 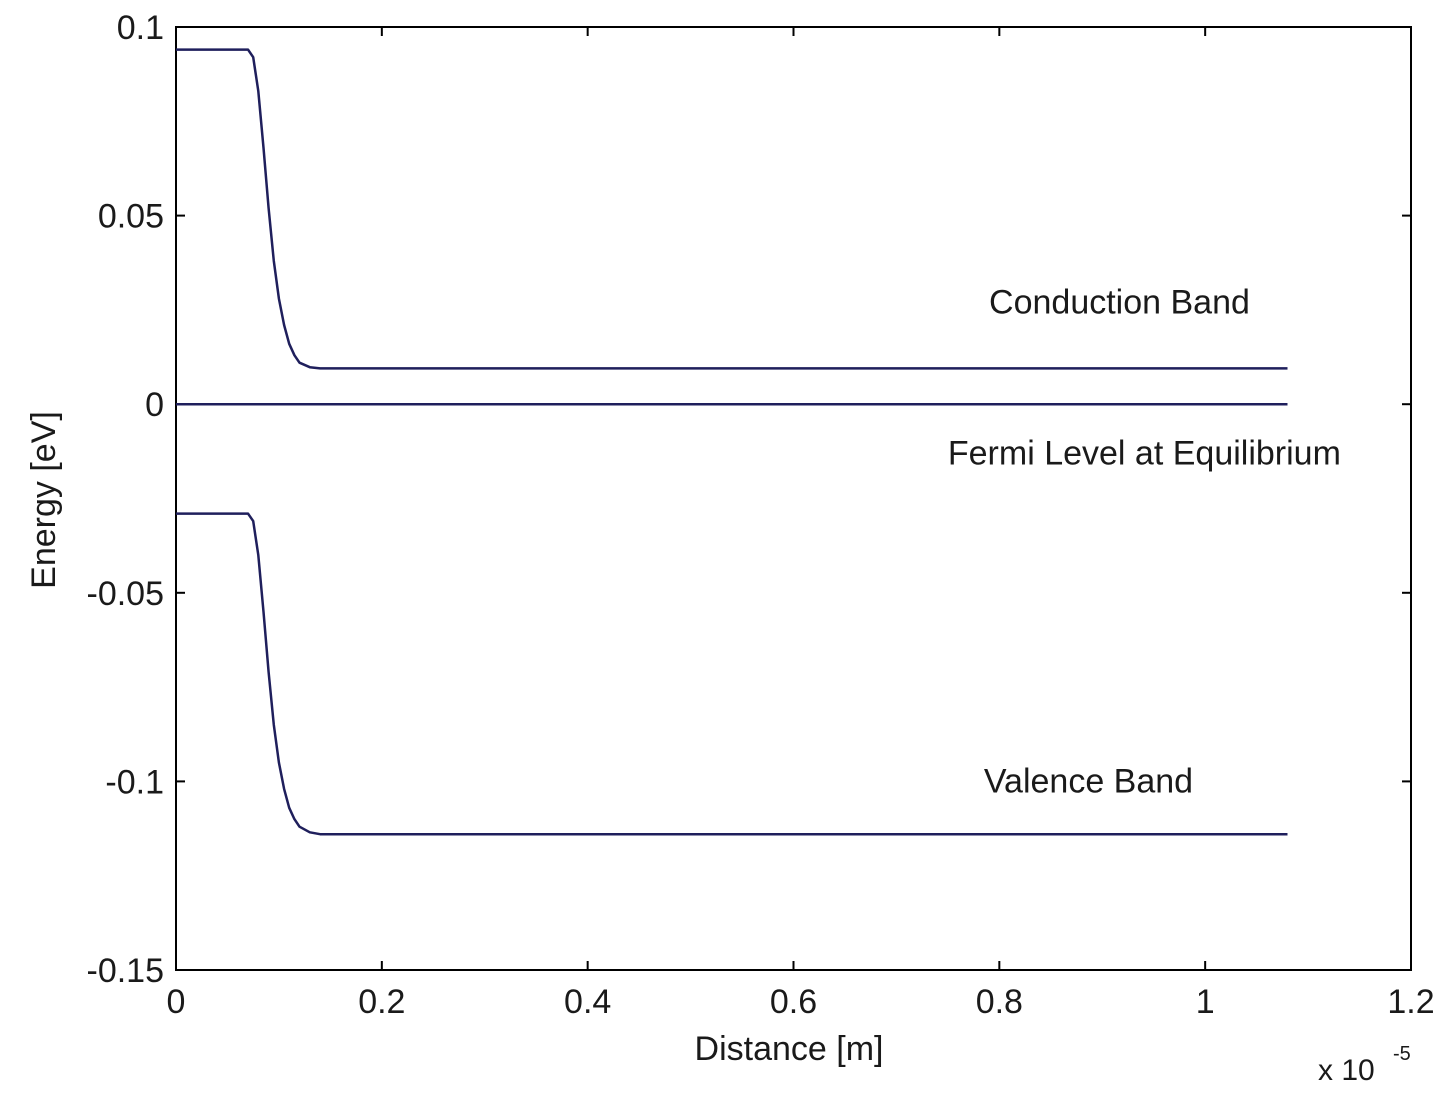 What do you see at coordinates (154, 405) in the screenshot?
I see `y-tick-label: 0` at bounding box center [154, 405].